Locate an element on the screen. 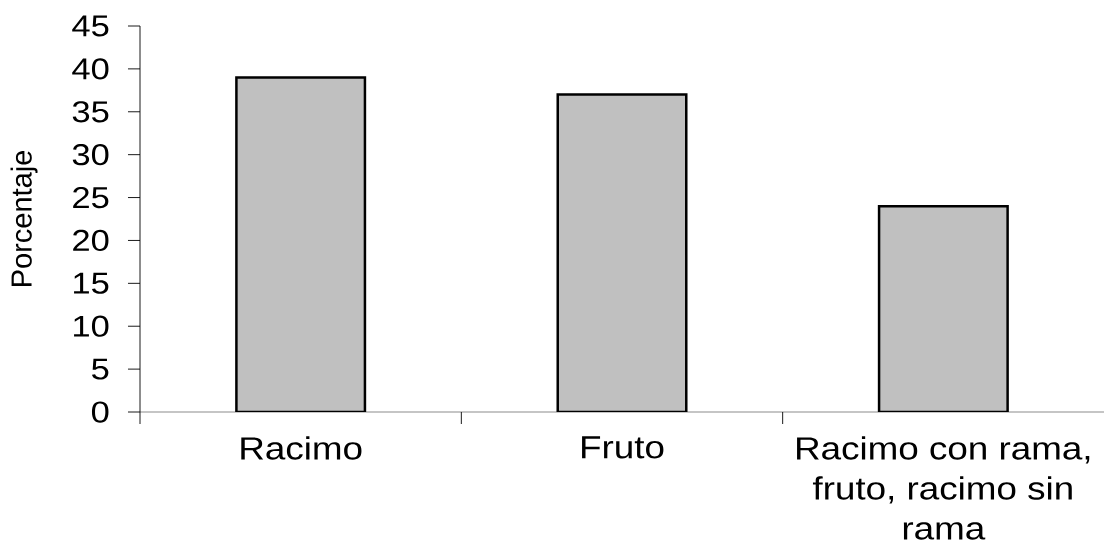  y-tick-label: 35 is located at coordinates (90, 112).